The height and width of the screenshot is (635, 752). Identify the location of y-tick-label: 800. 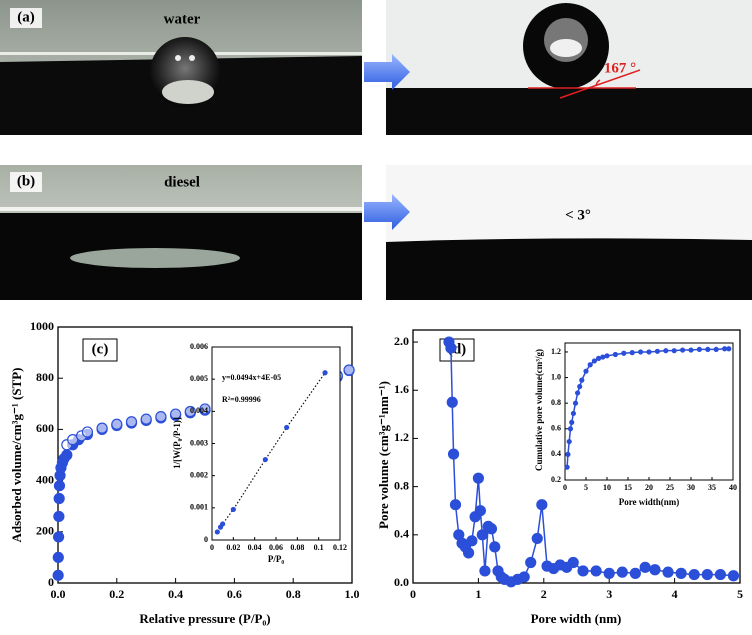
(45, 377).